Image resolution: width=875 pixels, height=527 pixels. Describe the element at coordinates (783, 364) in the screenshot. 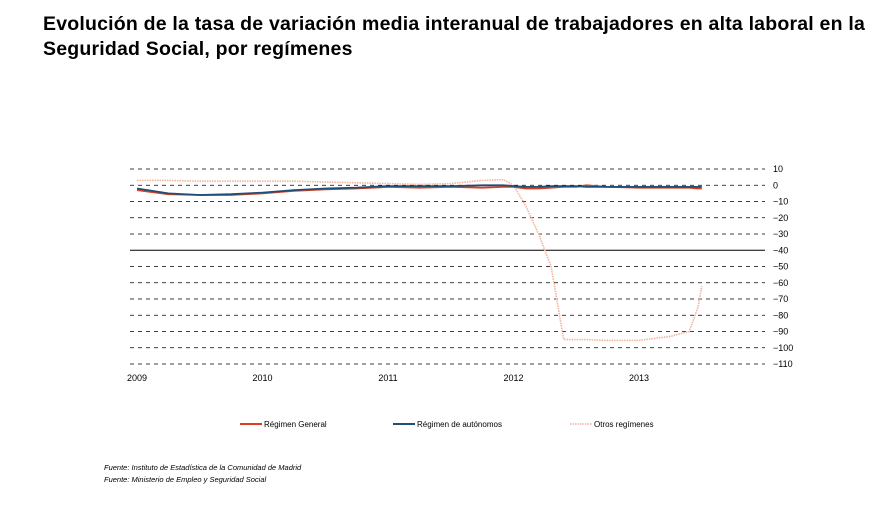

I see `y-tick-label: −110` at that location.